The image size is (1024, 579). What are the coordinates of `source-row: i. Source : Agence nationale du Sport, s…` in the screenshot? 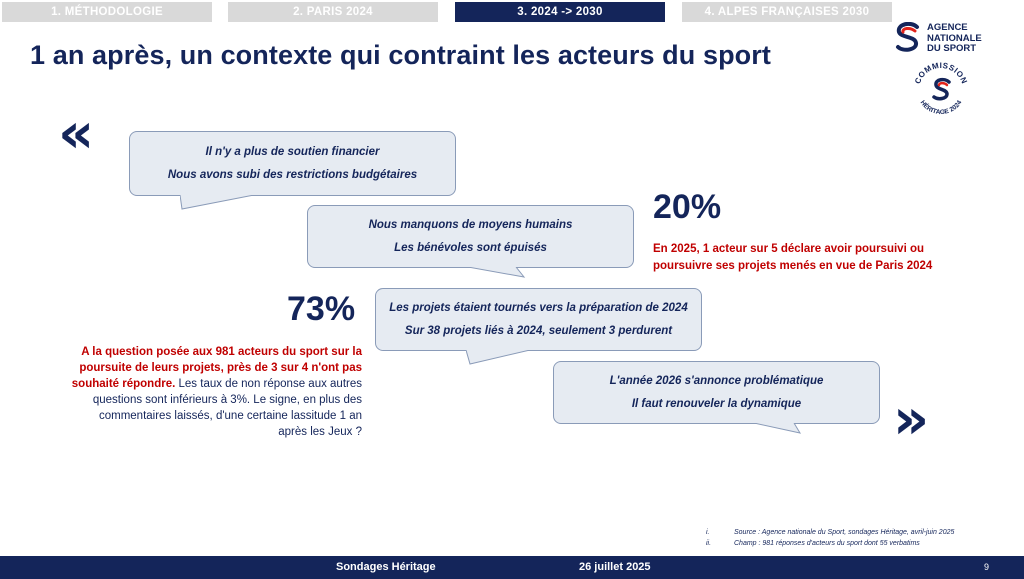 It's located at (830, 532).